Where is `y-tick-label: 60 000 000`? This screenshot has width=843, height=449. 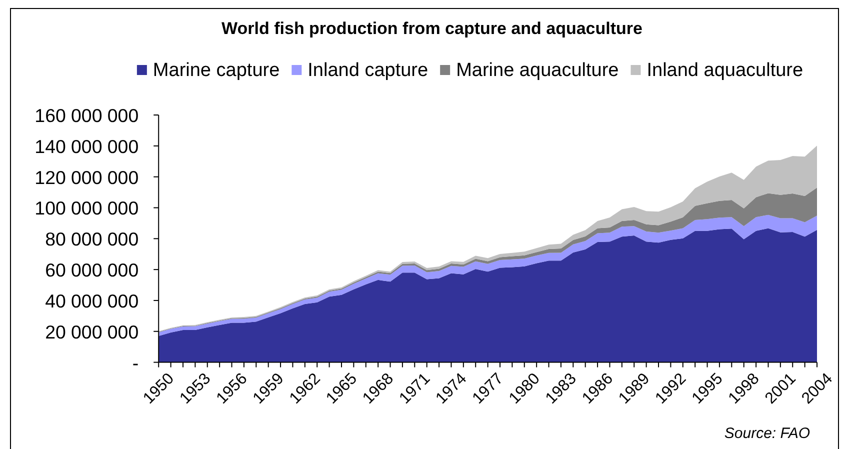 y-tick-label: 60 000 000 is located at coordinates (92, 269).